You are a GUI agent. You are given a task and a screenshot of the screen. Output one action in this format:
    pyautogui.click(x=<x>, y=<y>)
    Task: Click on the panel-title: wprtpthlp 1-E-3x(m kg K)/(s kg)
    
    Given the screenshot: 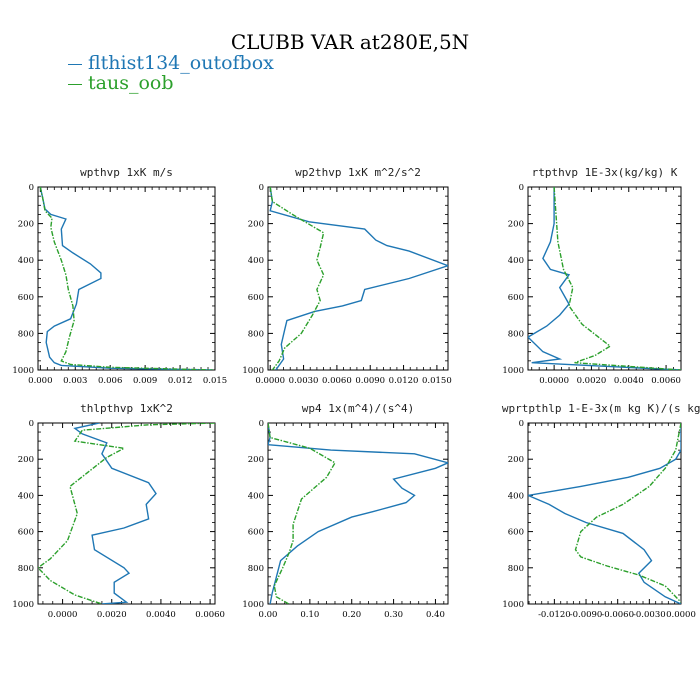 What is the action you would take?
    pyautogui.click(x=601, y=408)
    